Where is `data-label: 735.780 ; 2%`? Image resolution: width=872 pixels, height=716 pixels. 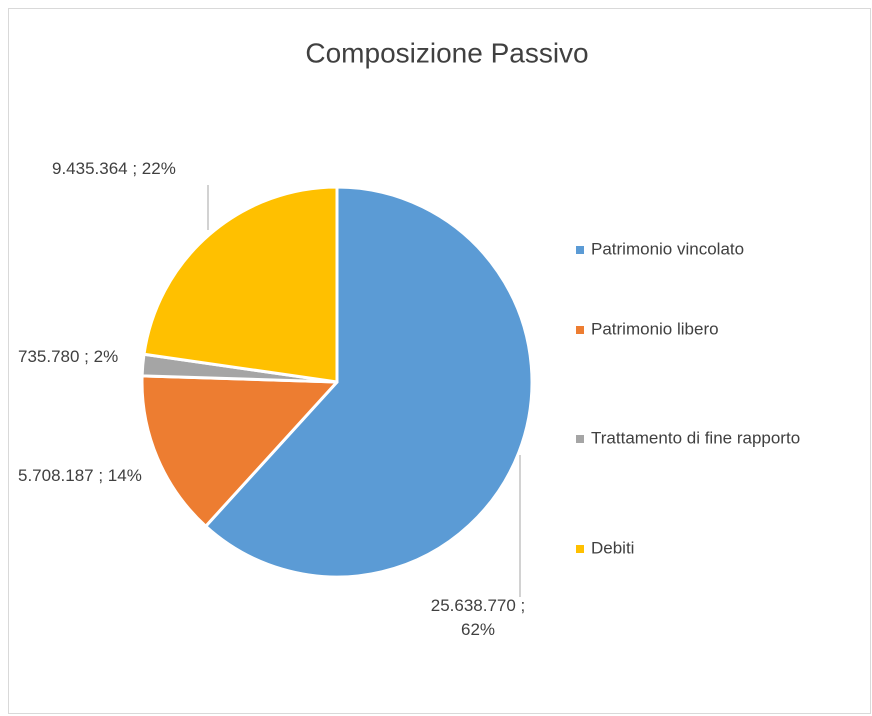
data-label: 735.780 ; 2% is located at coordinates (68, 356).